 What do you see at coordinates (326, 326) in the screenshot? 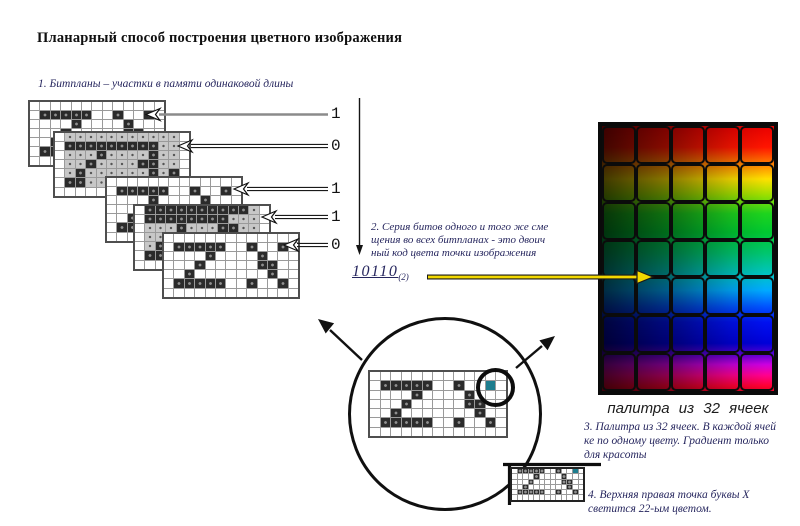
I see `magnifier-arrow-left-head` at bounding box center [326, 326].